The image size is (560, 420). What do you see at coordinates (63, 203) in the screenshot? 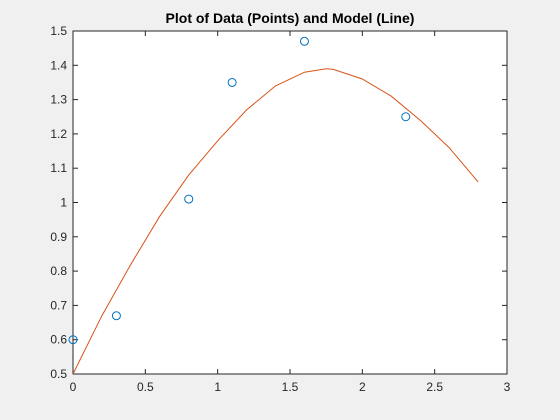
I see `y-tick-label: 1` at bounding box center [63, 203].